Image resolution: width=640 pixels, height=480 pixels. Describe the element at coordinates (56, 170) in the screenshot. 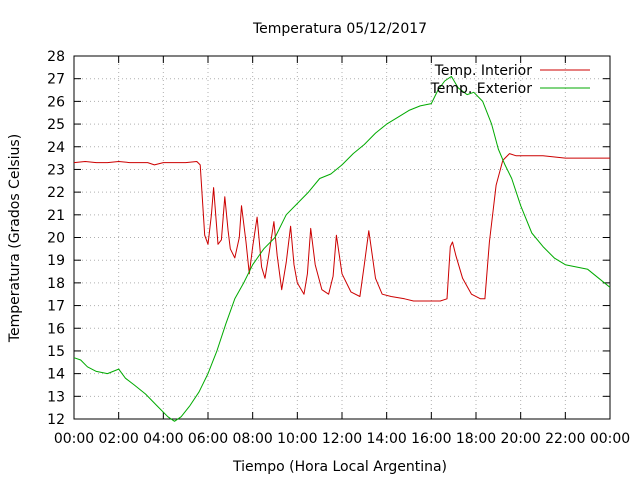

I see `y-tick-label: 23` at that location.